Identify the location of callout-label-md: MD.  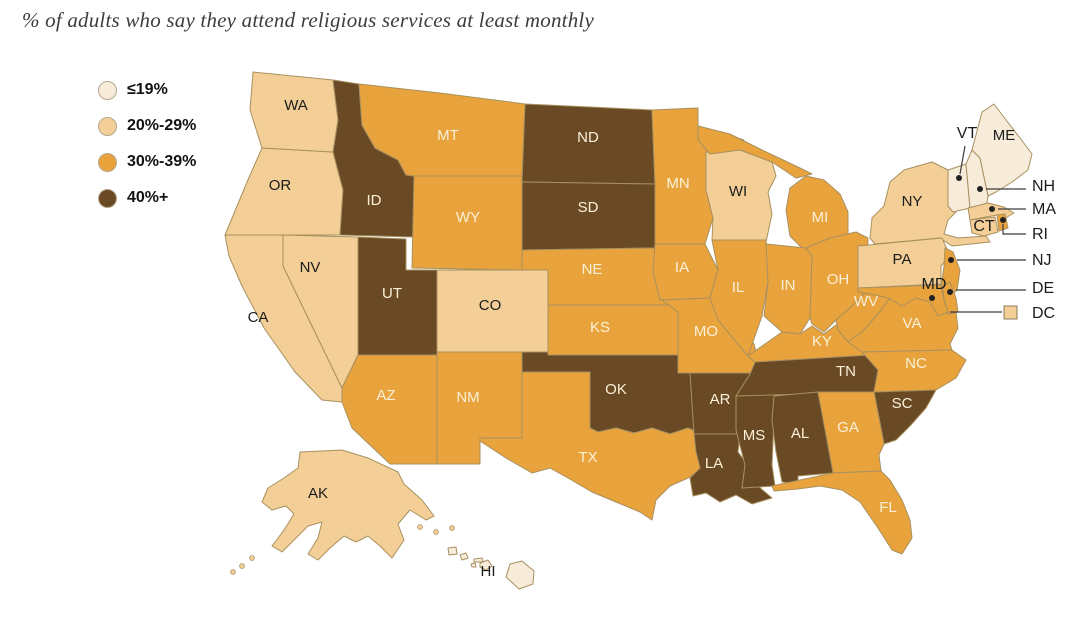
(934, 284).